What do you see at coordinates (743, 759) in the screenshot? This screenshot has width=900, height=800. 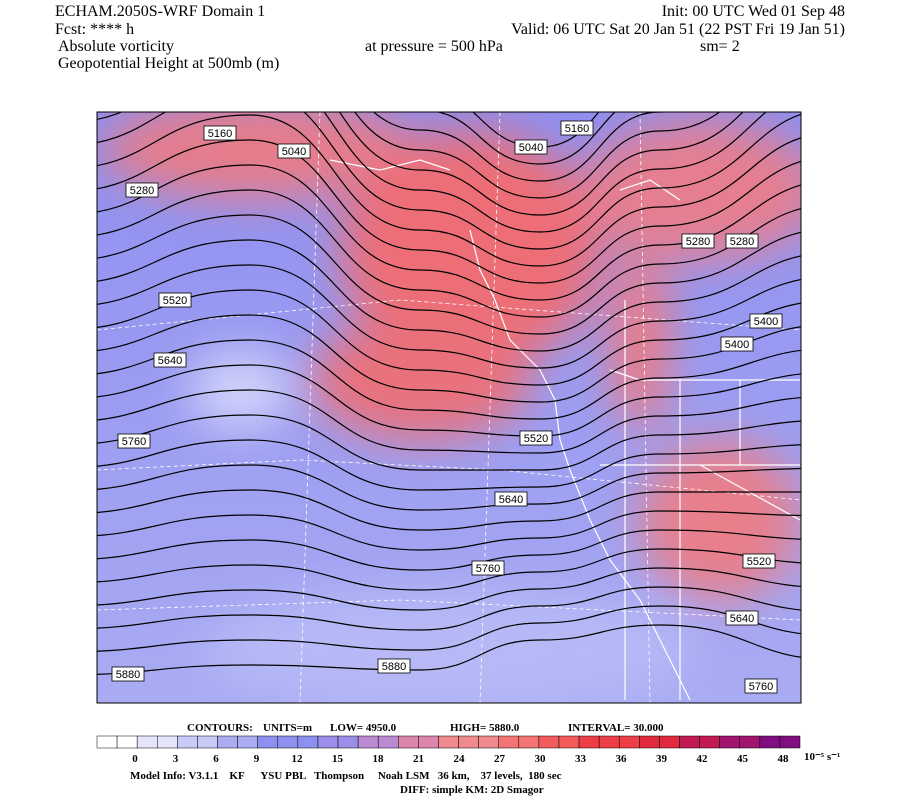 I see `colorbar-tick-label: 45` at bounding box center [743, 759].